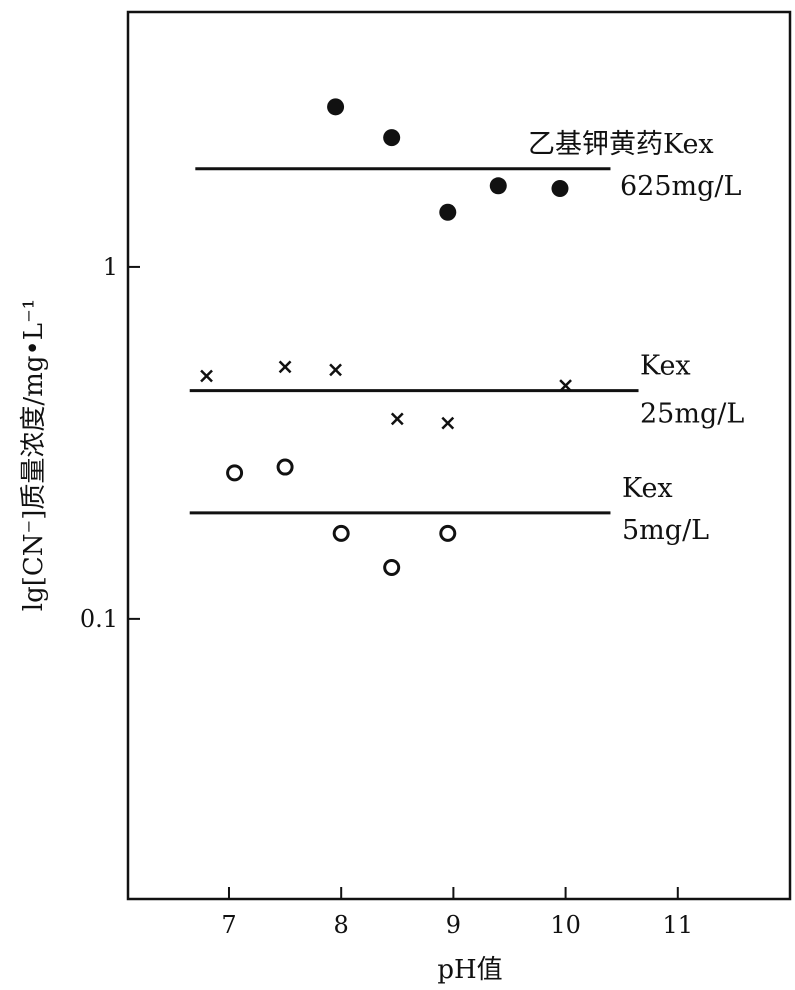 The width and height of the screenshot is (795, 990). Describe the element at coordinates (665, 530) in the screenshot. I see `series-label-concentration: 5mg/L` at that location.